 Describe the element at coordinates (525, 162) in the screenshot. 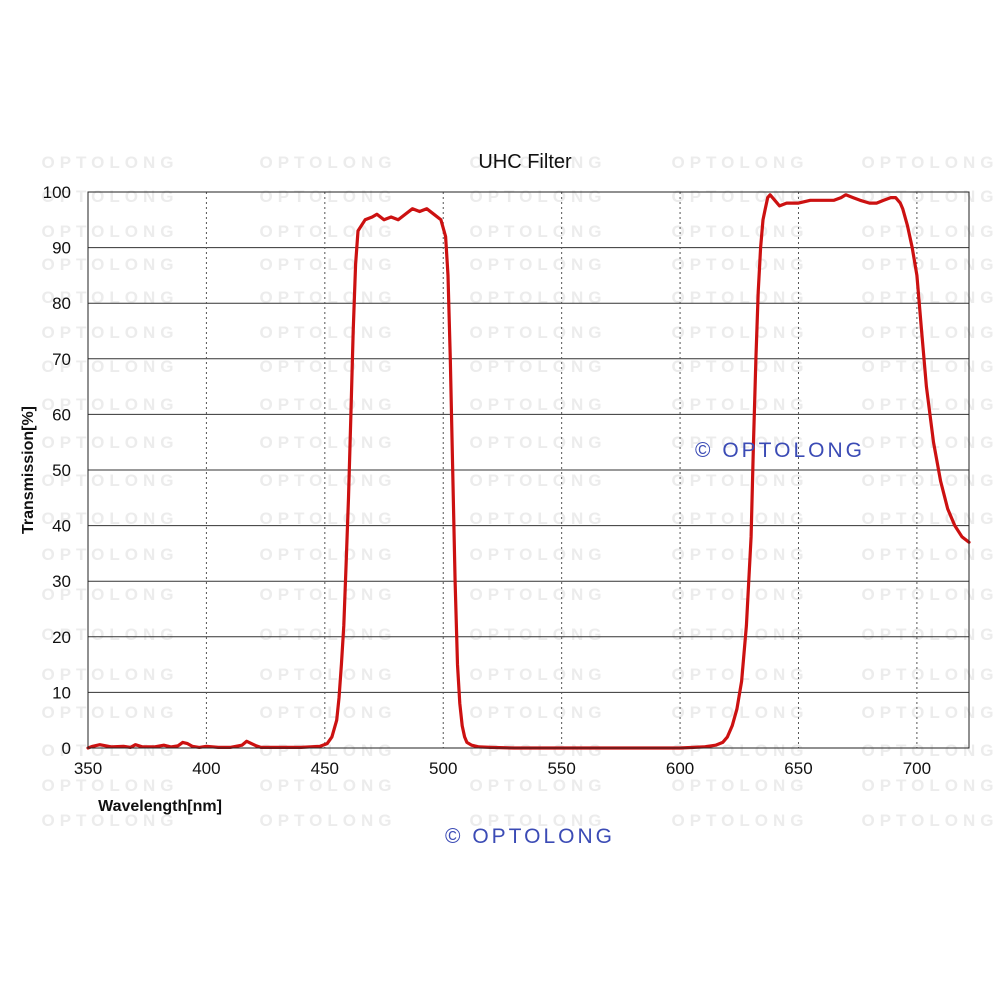

I see `chart-title: UHC Filter` at that location.